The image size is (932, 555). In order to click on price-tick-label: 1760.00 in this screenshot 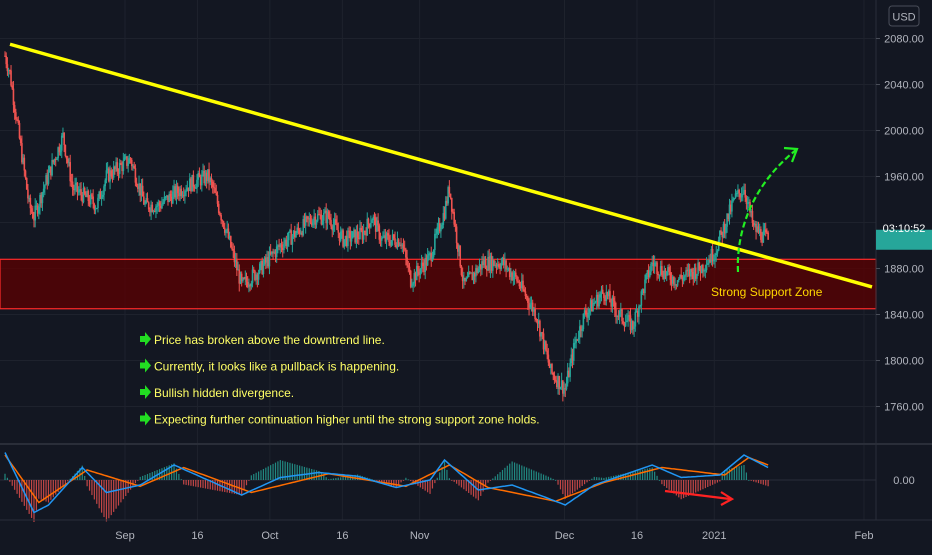, I will do `click(904, 408)`.